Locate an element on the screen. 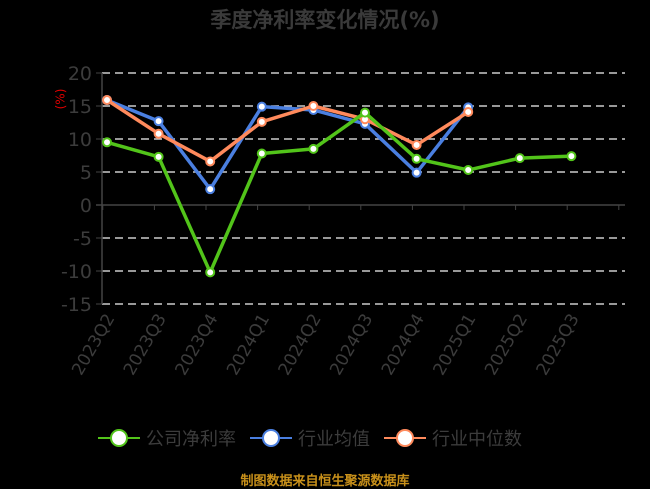 This screenshot has width=650, height=489. legend-item-company: 公司净利率 is located at coordinates (167, 438).